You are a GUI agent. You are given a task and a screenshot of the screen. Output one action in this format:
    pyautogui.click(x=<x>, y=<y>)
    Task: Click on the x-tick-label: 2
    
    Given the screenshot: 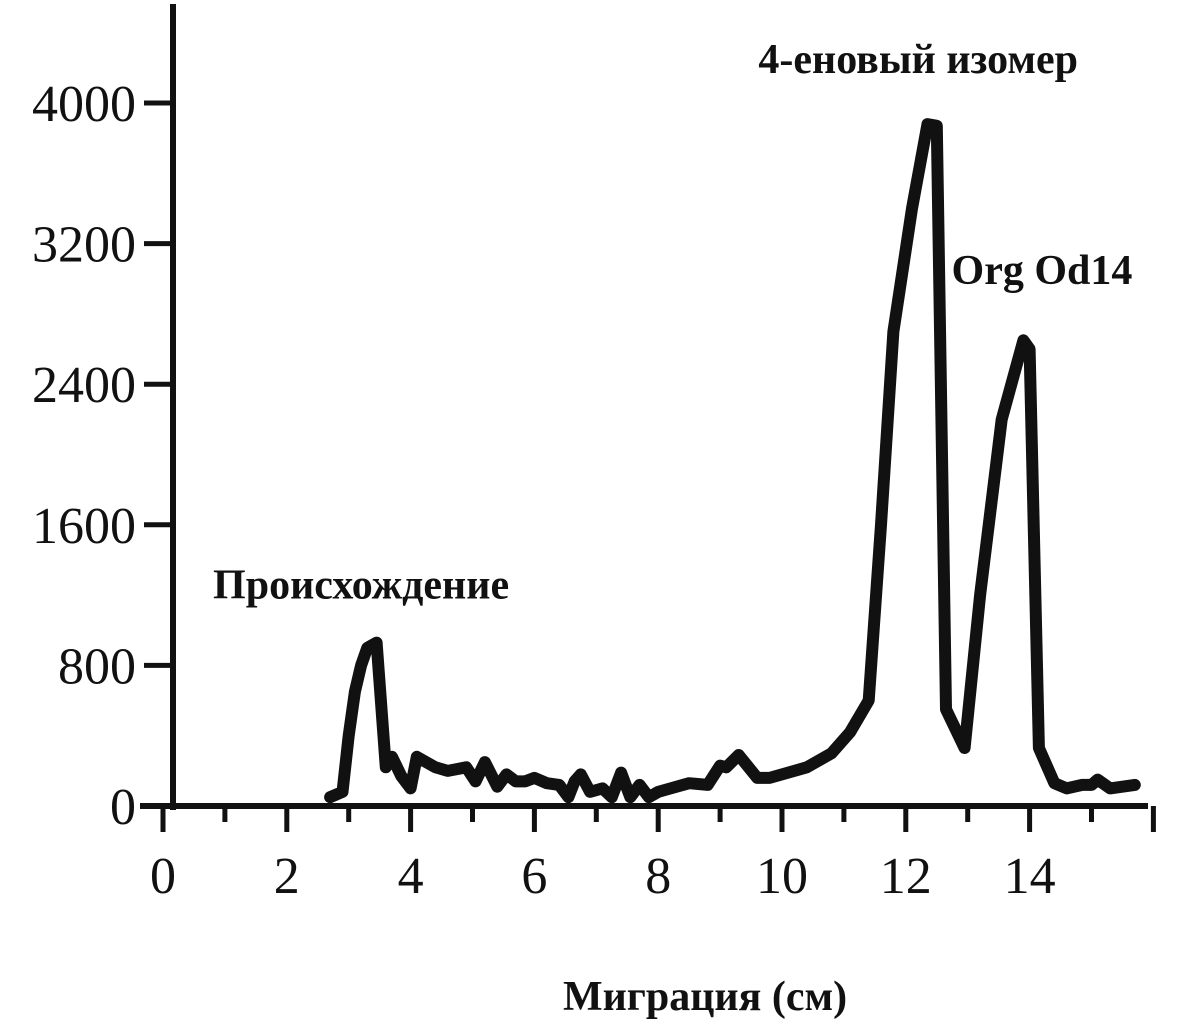 What is the action you would take?
    pyautogui.click(x=287, y=876)
    